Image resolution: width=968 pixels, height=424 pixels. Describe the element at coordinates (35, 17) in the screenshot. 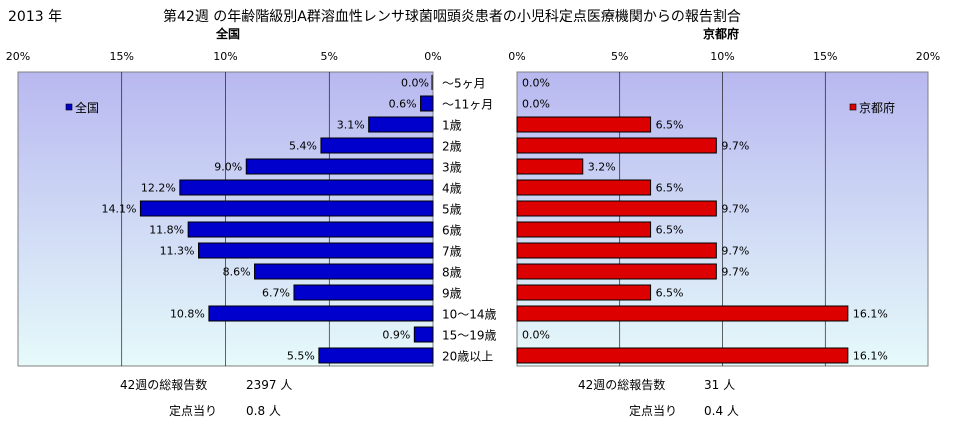

I see `year-label: 2013 年` at that location.